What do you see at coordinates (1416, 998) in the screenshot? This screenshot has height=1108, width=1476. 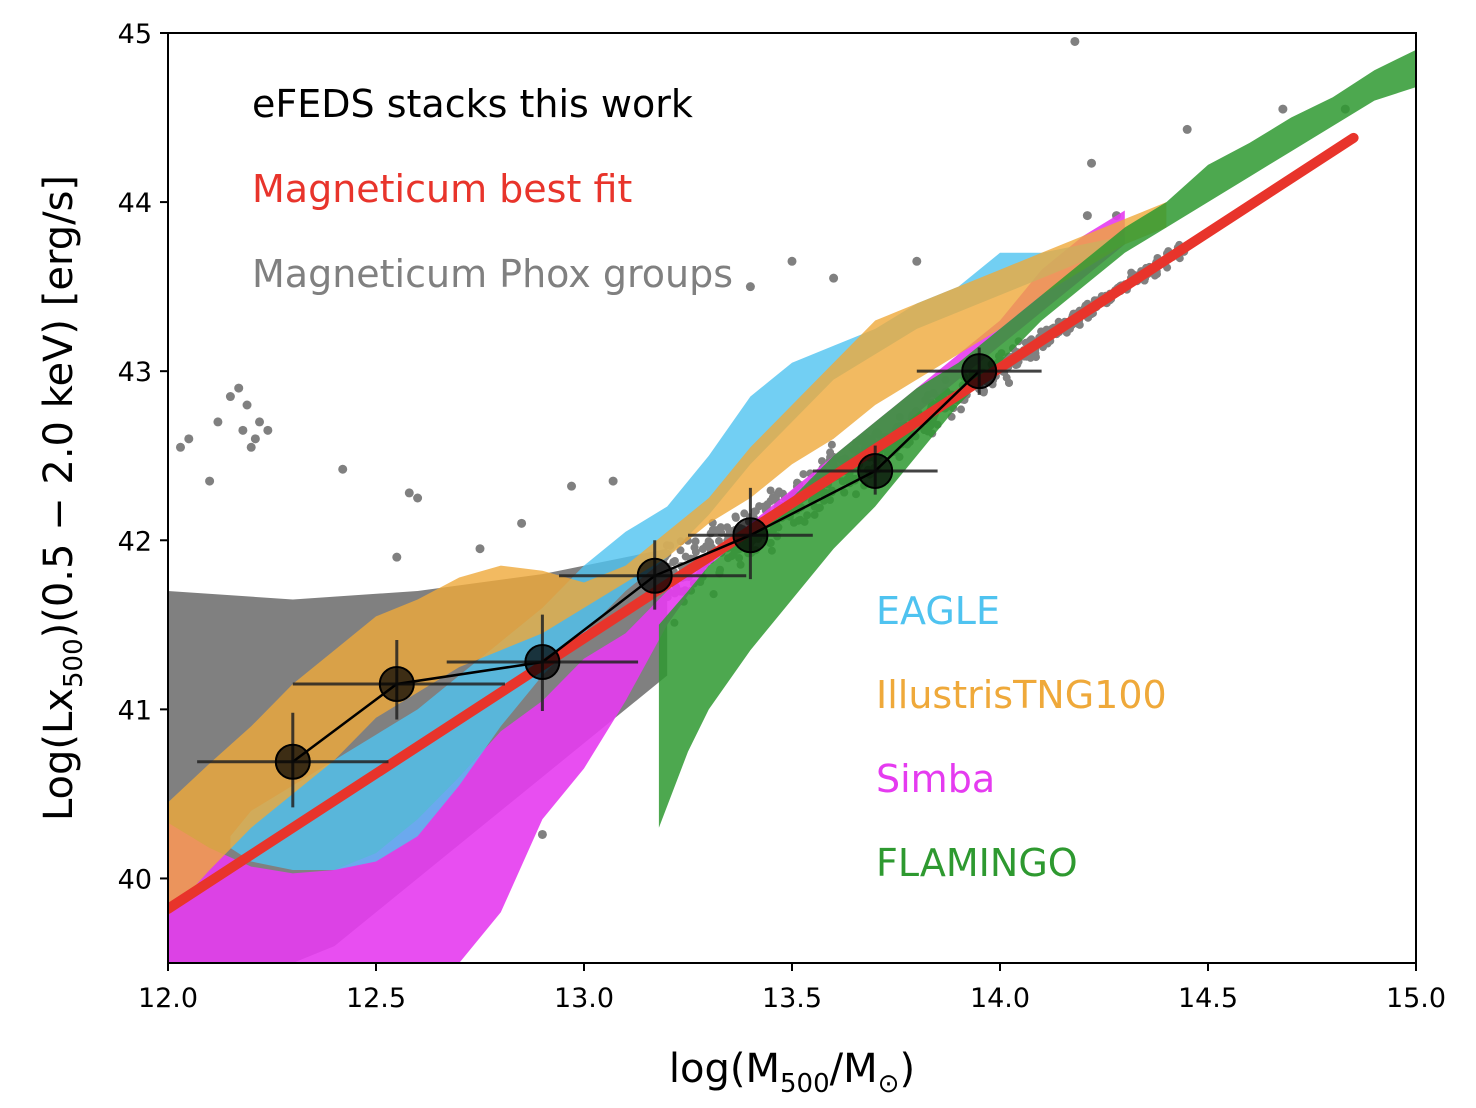 I see `x-tick-label: 15.0` at bounding box center [1416, 998].